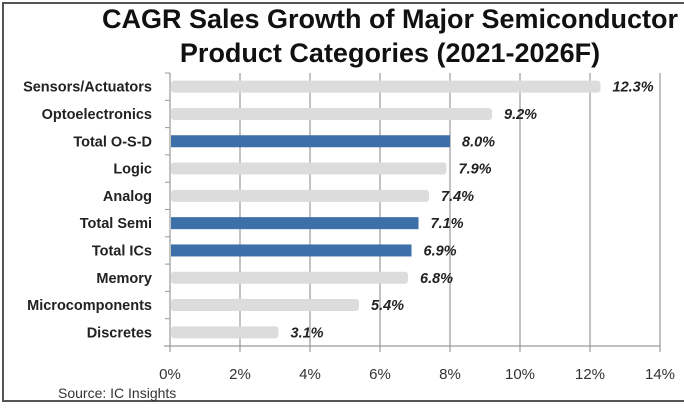  Describe the element at coordinates (478, 142) in the screenshot. I see `value-label: 8.0%` at that location.